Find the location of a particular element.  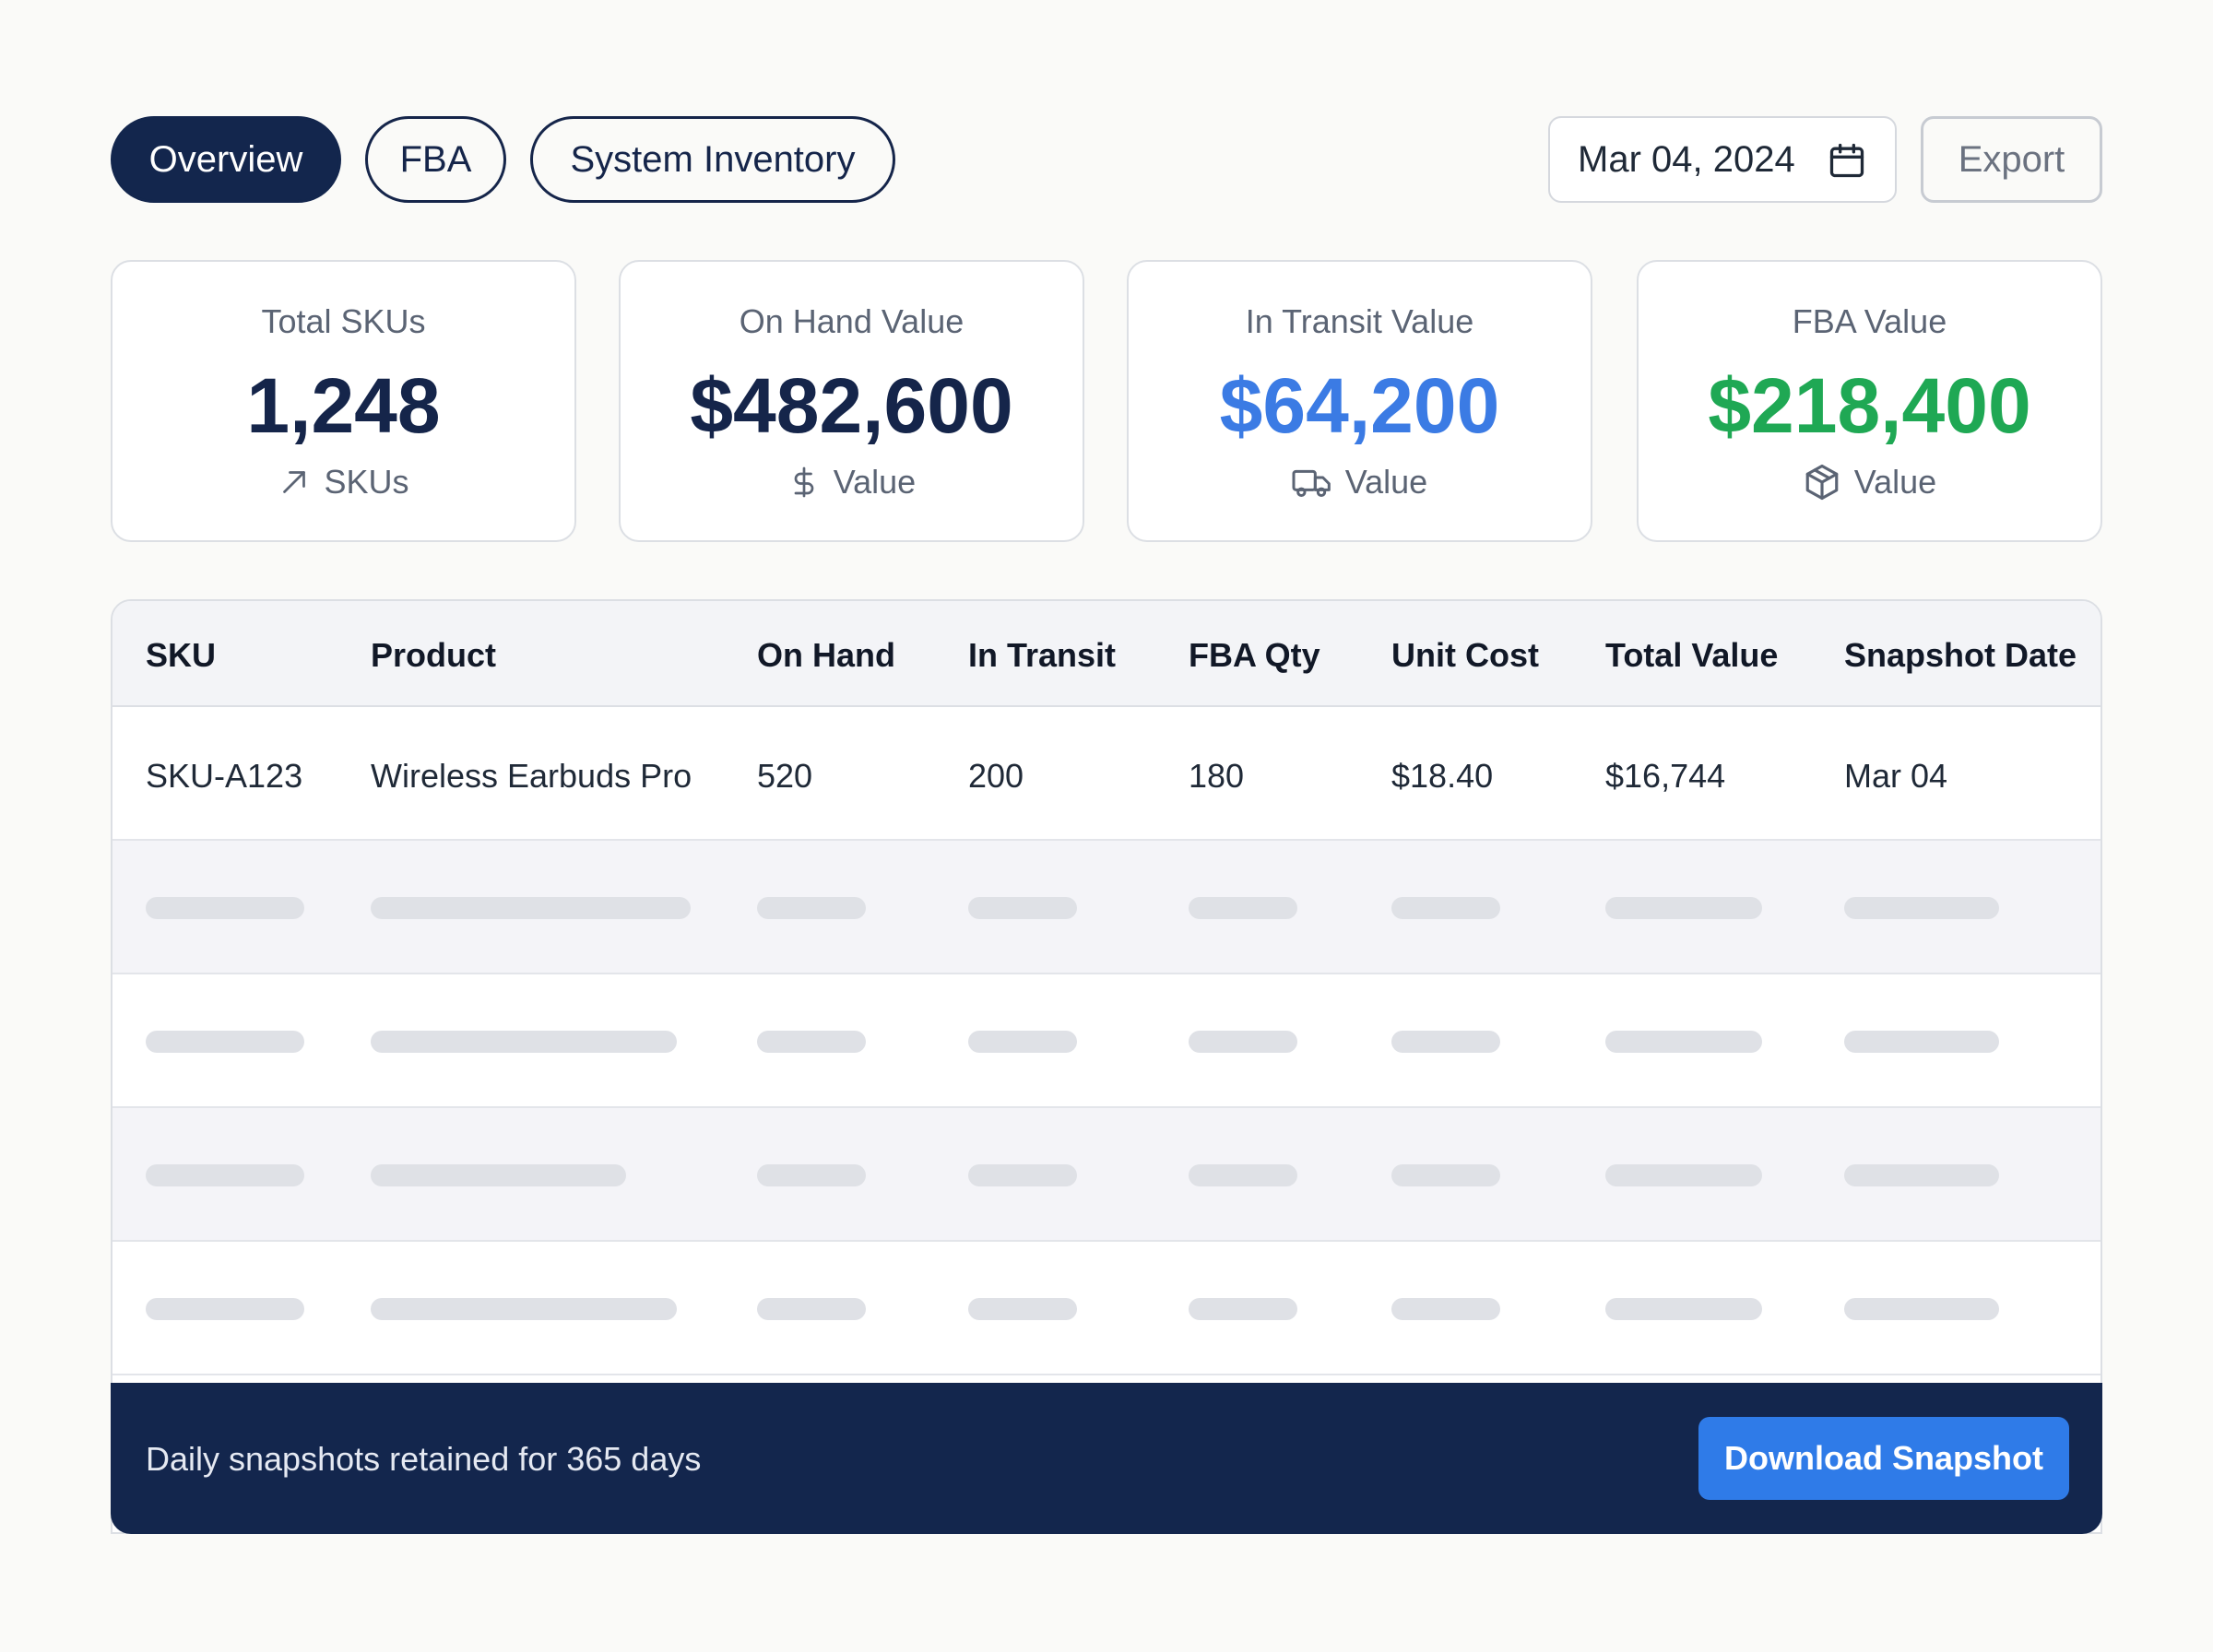

date-picker-value: Mar 04, 2024 is located at coordinates (1686, 159).